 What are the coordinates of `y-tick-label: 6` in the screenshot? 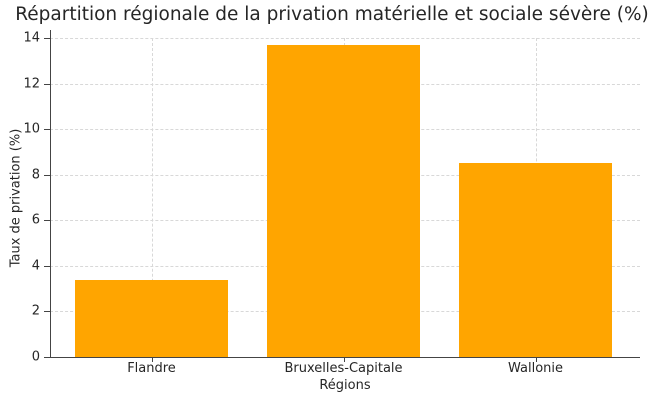 It's located at (35, 220).